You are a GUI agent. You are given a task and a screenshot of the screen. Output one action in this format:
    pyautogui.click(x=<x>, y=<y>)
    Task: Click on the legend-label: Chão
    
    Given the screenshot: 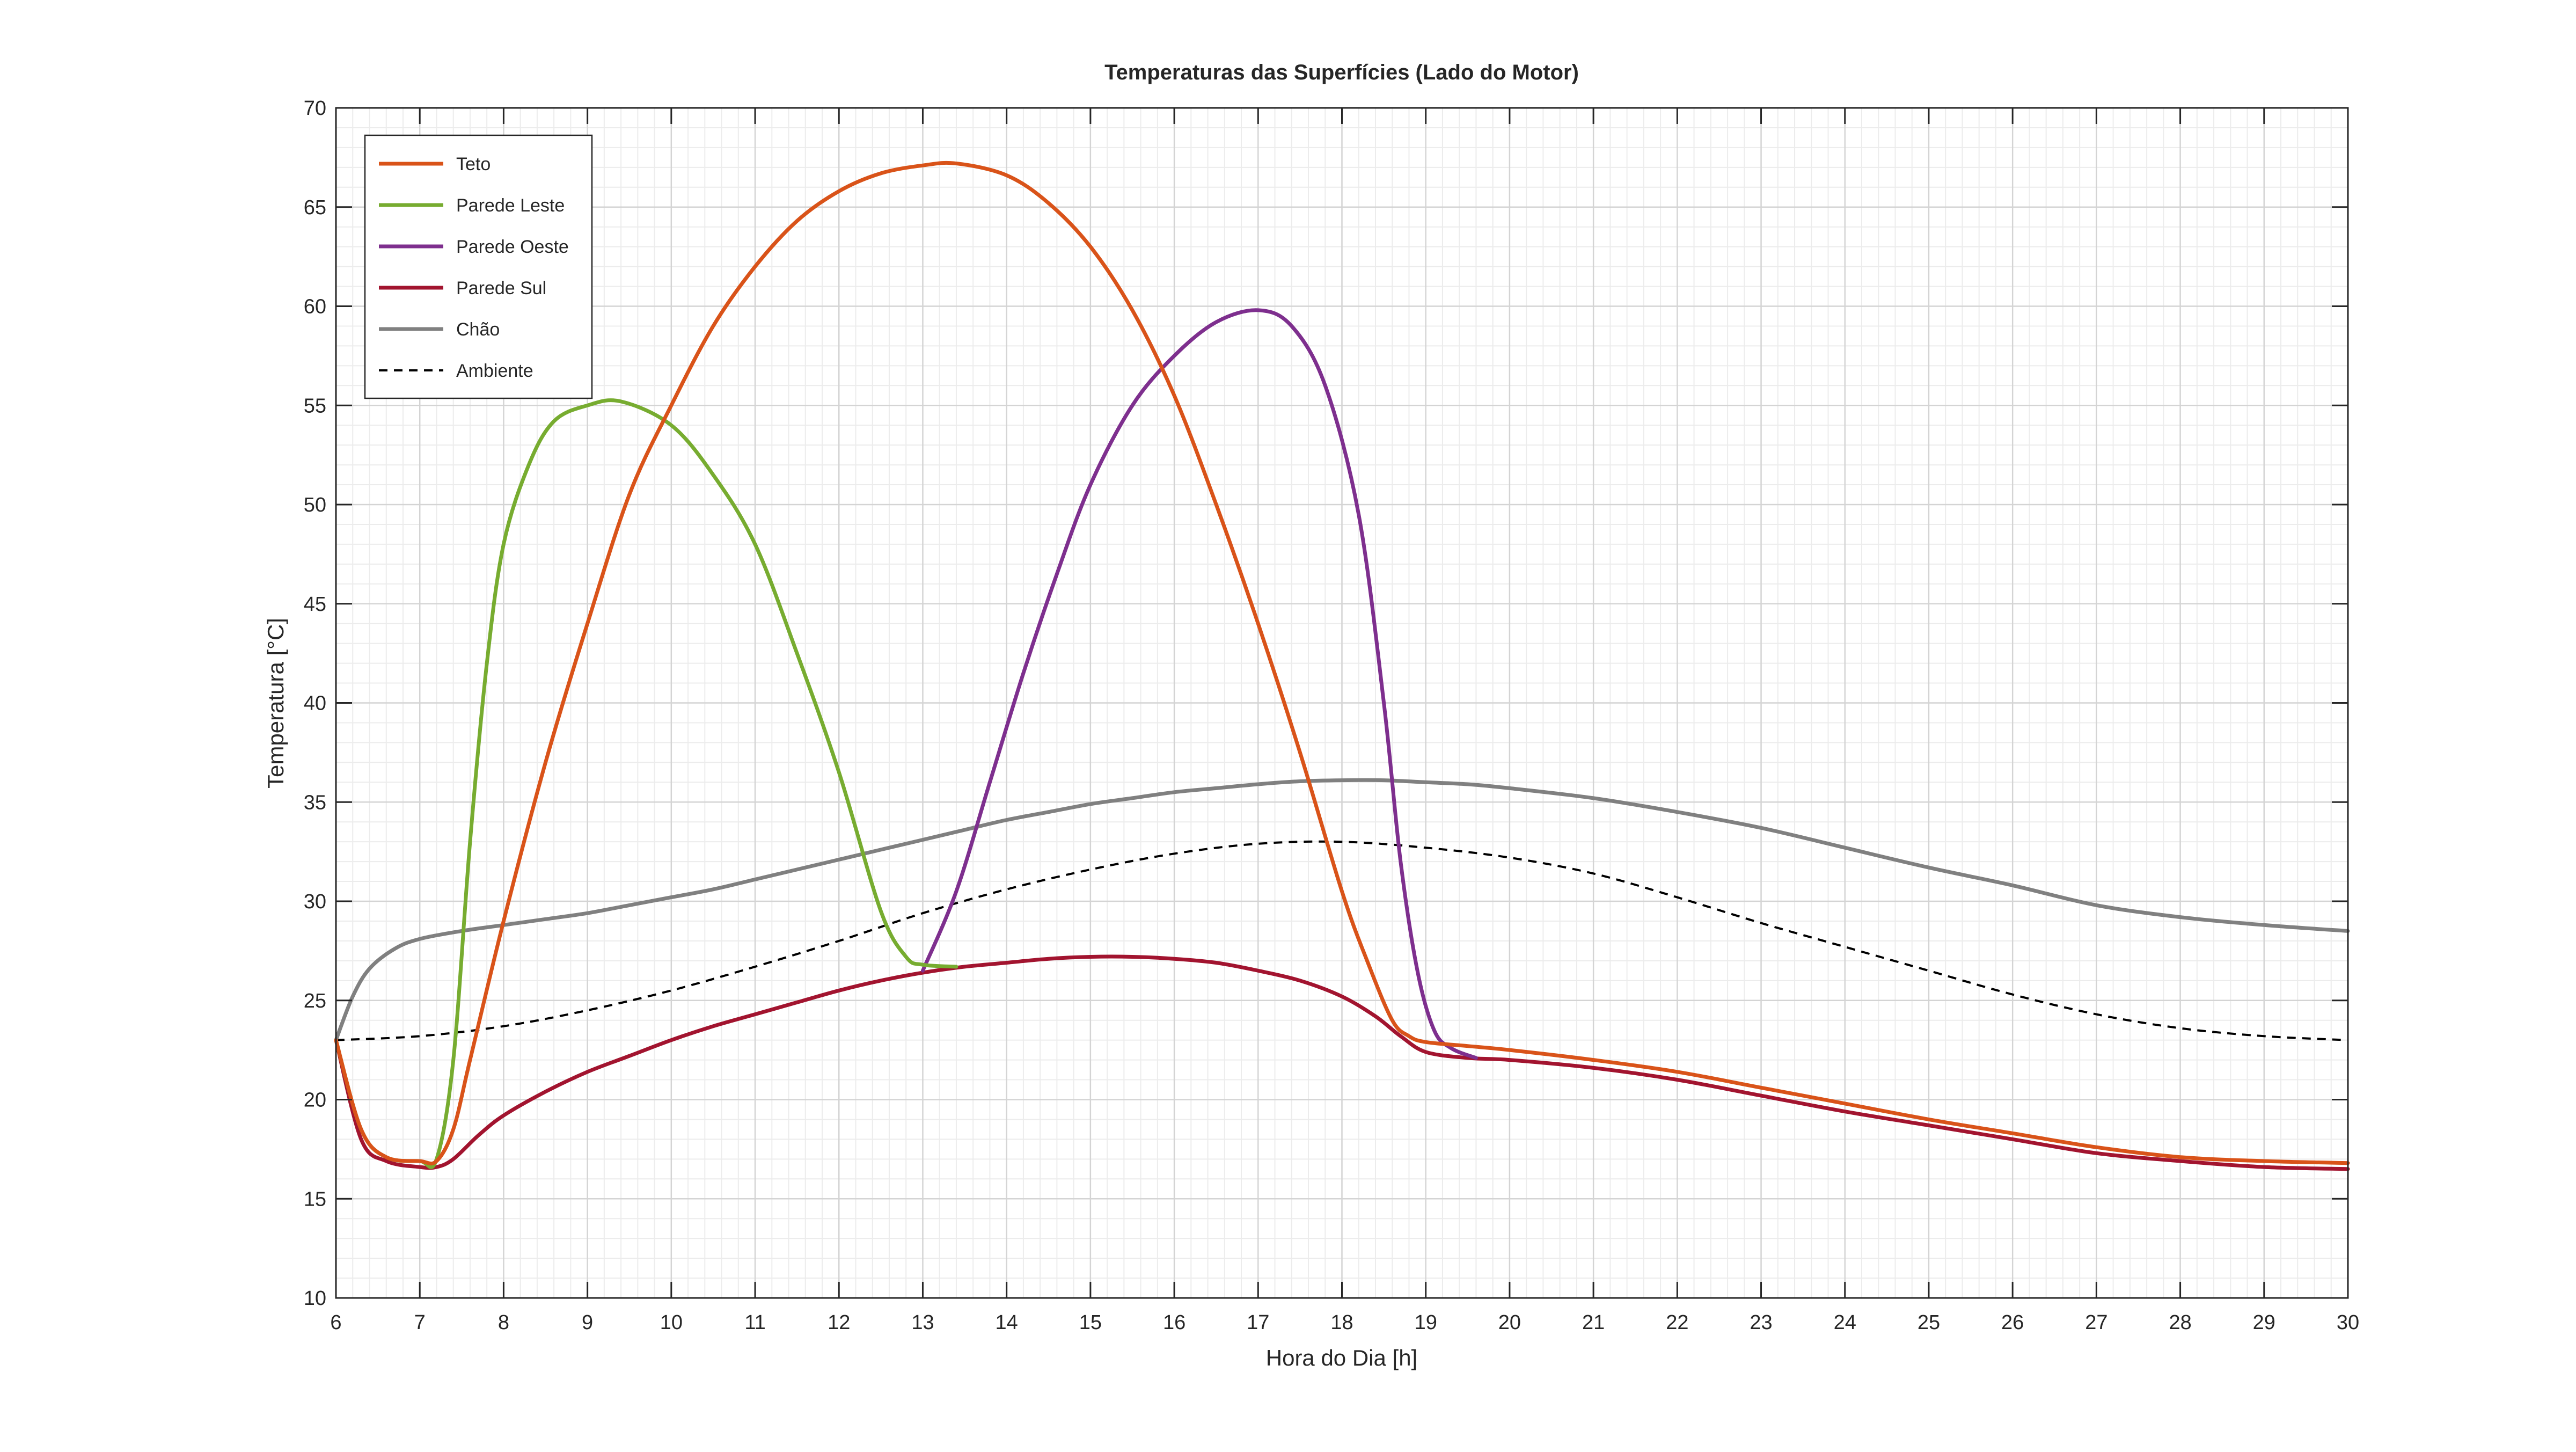 What is the action you would take?
    pyautogui.click(x=478, y=329)
    